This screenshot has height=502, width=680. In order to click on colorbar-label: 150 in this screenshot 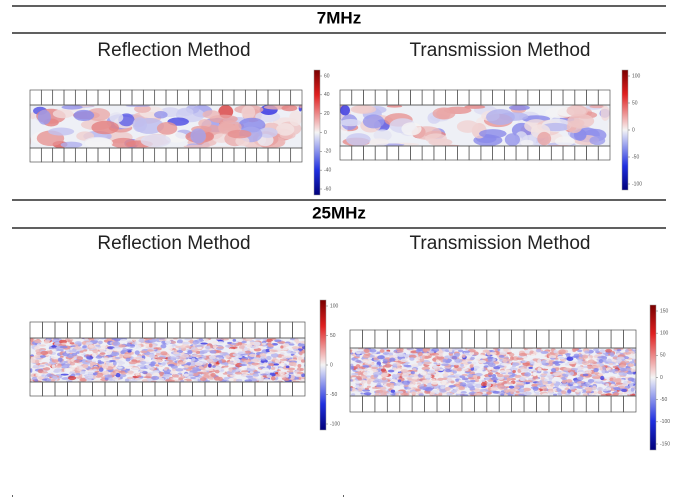, I will do `click(664, 311)`.